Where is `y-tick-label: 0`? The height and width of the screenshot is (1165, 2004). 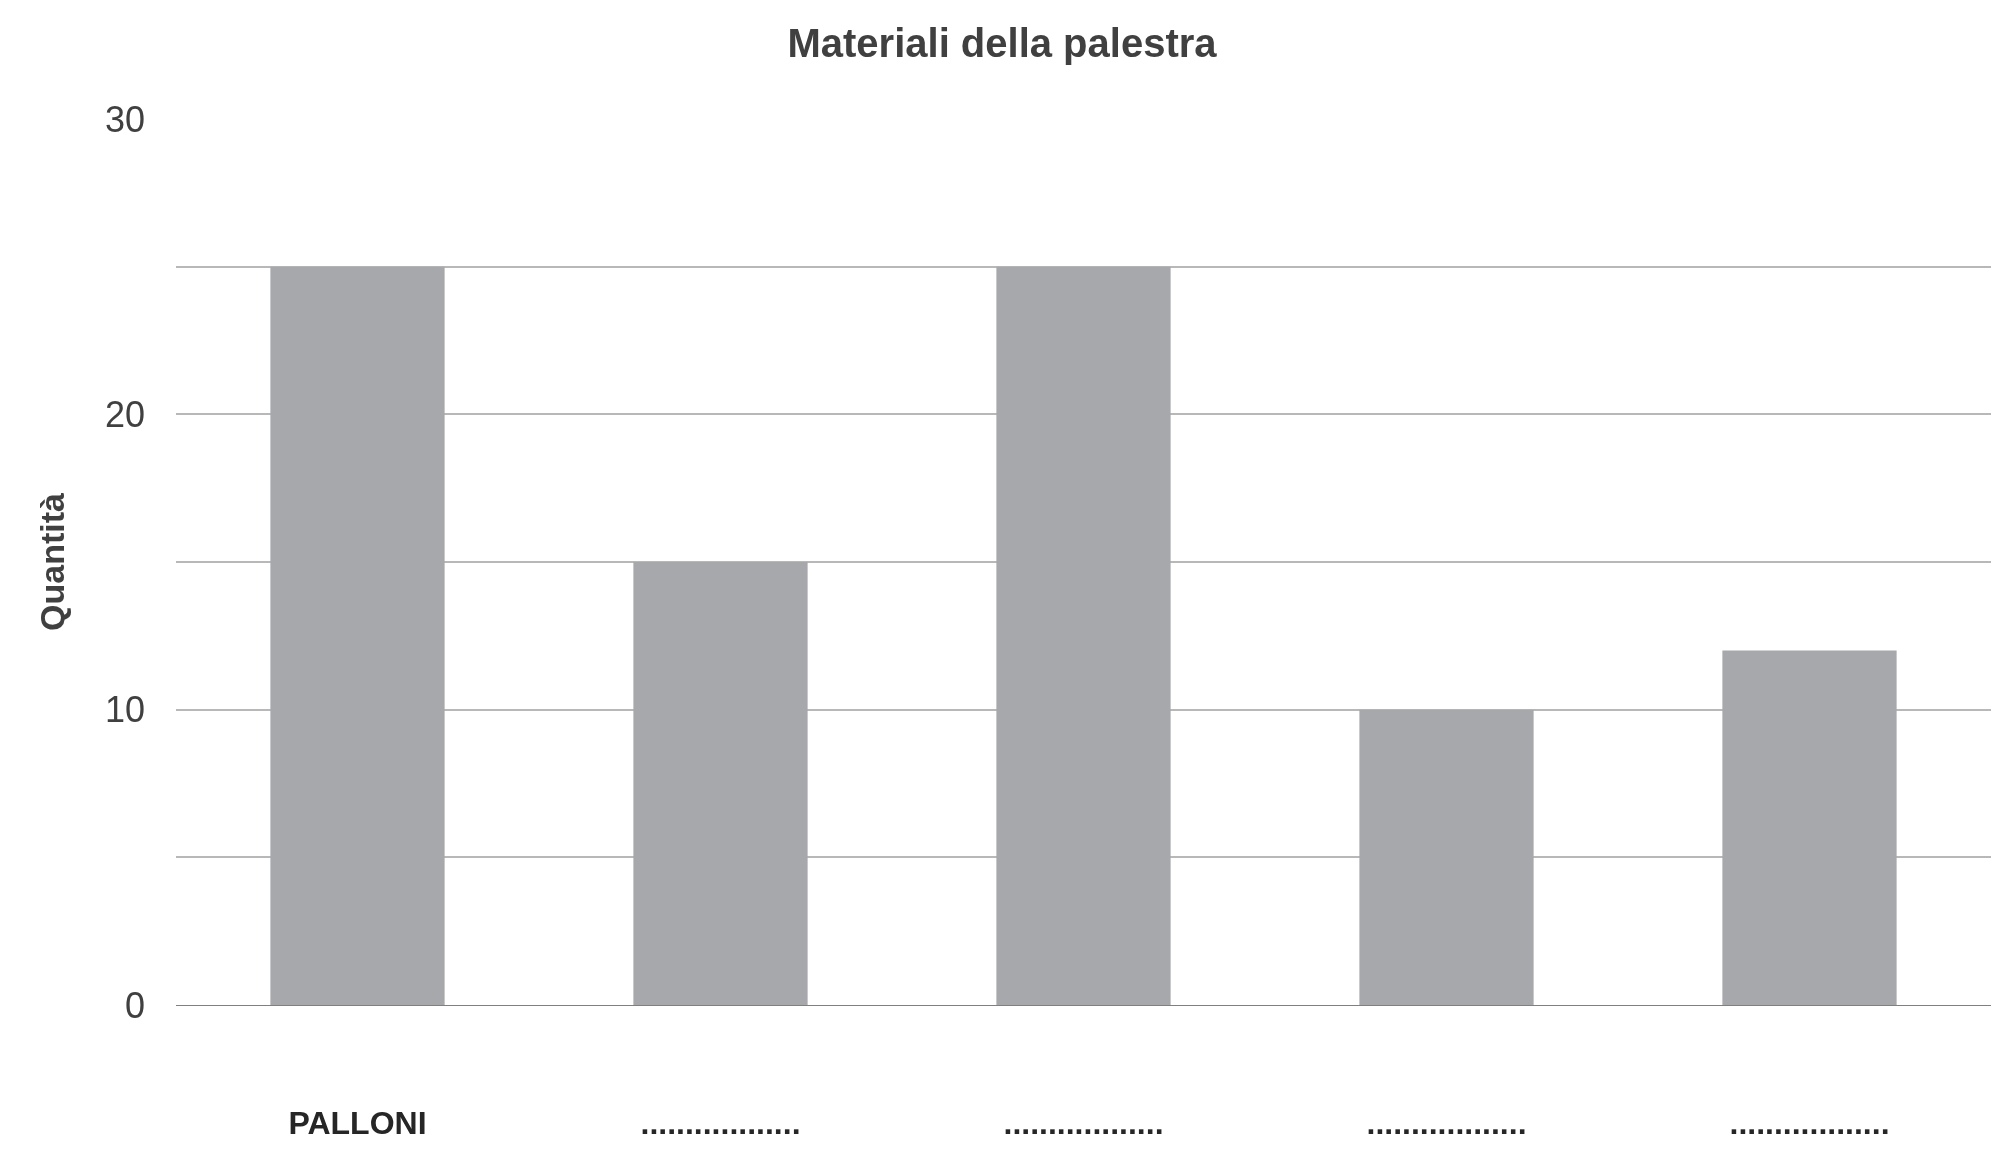 y-tick-label: 0 is located at coordinates (134, 1005).